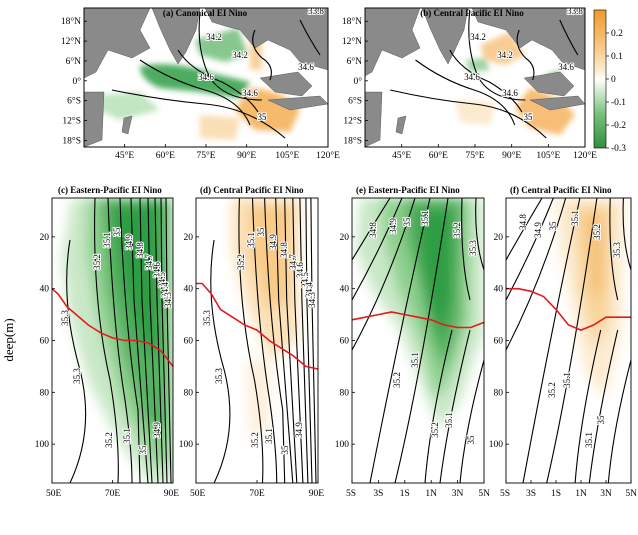 This screenshot has height=535, width=638. I want to click on panel-c-contour-label: 35.2, so click(97, 262).